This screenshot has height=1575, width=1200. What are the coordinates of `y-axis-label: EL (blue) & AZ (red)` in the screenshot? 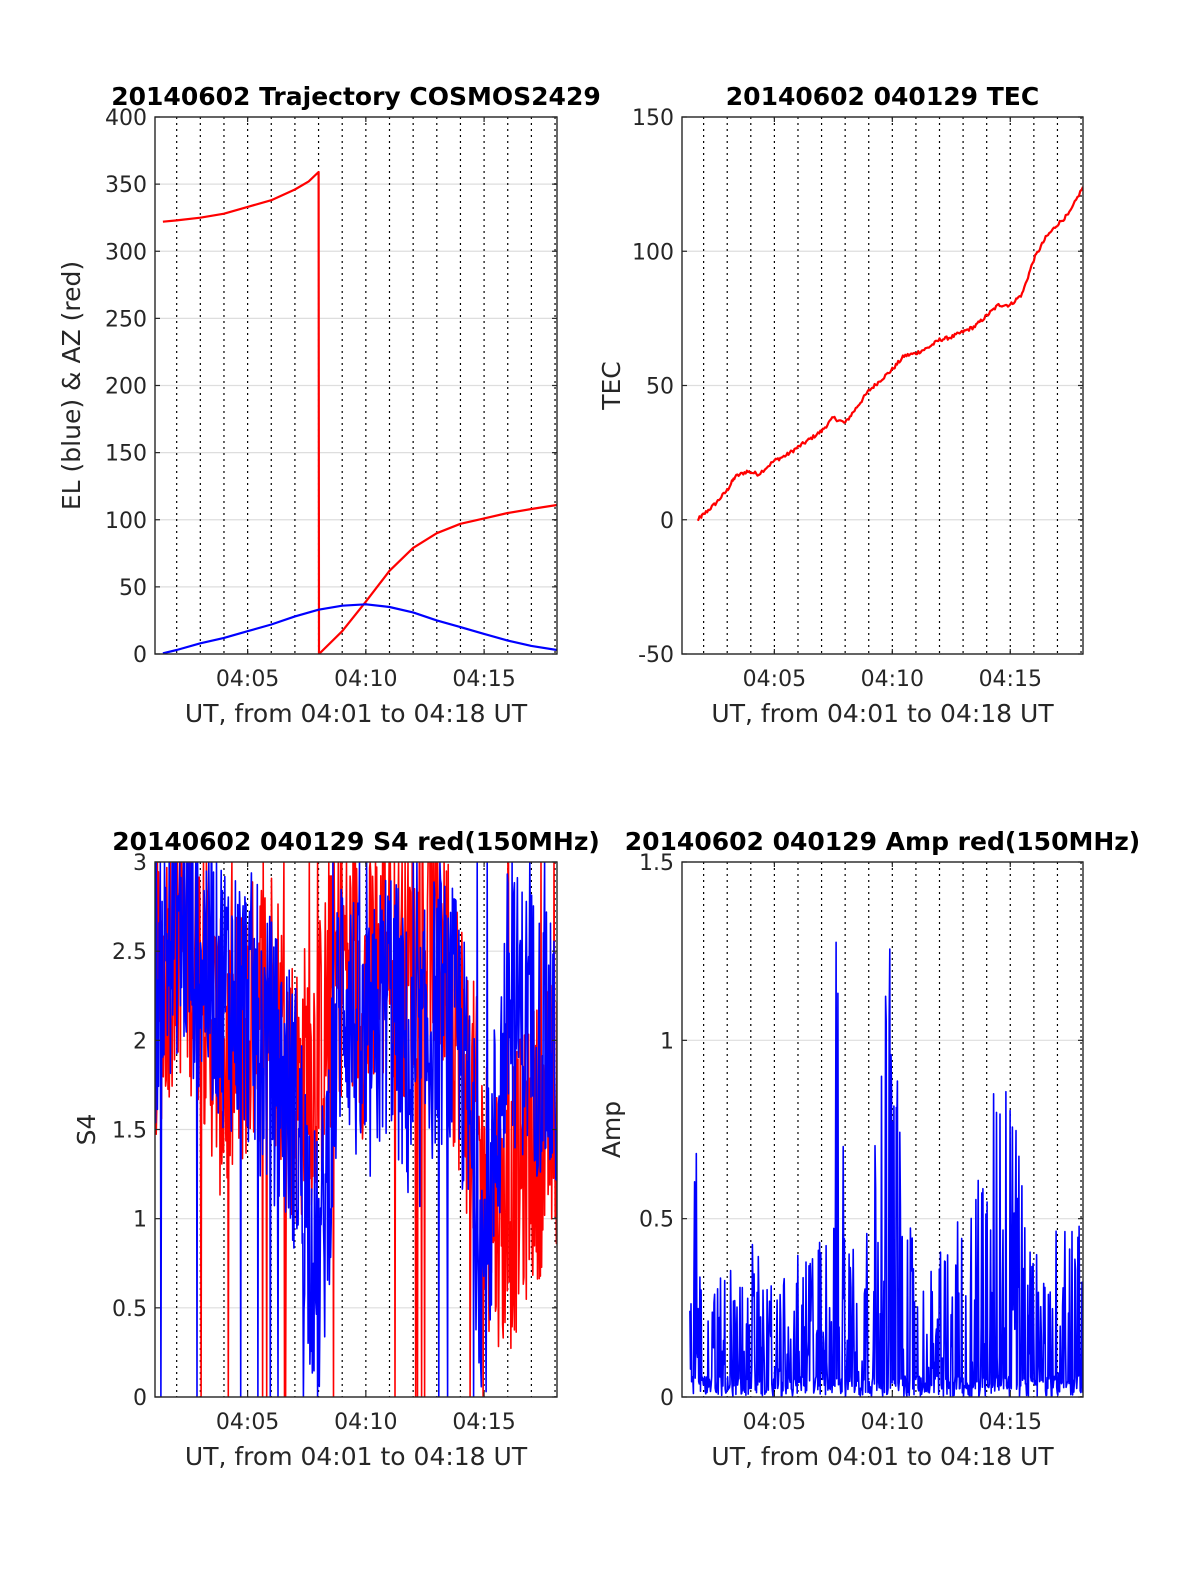 It's located at (71, 385).